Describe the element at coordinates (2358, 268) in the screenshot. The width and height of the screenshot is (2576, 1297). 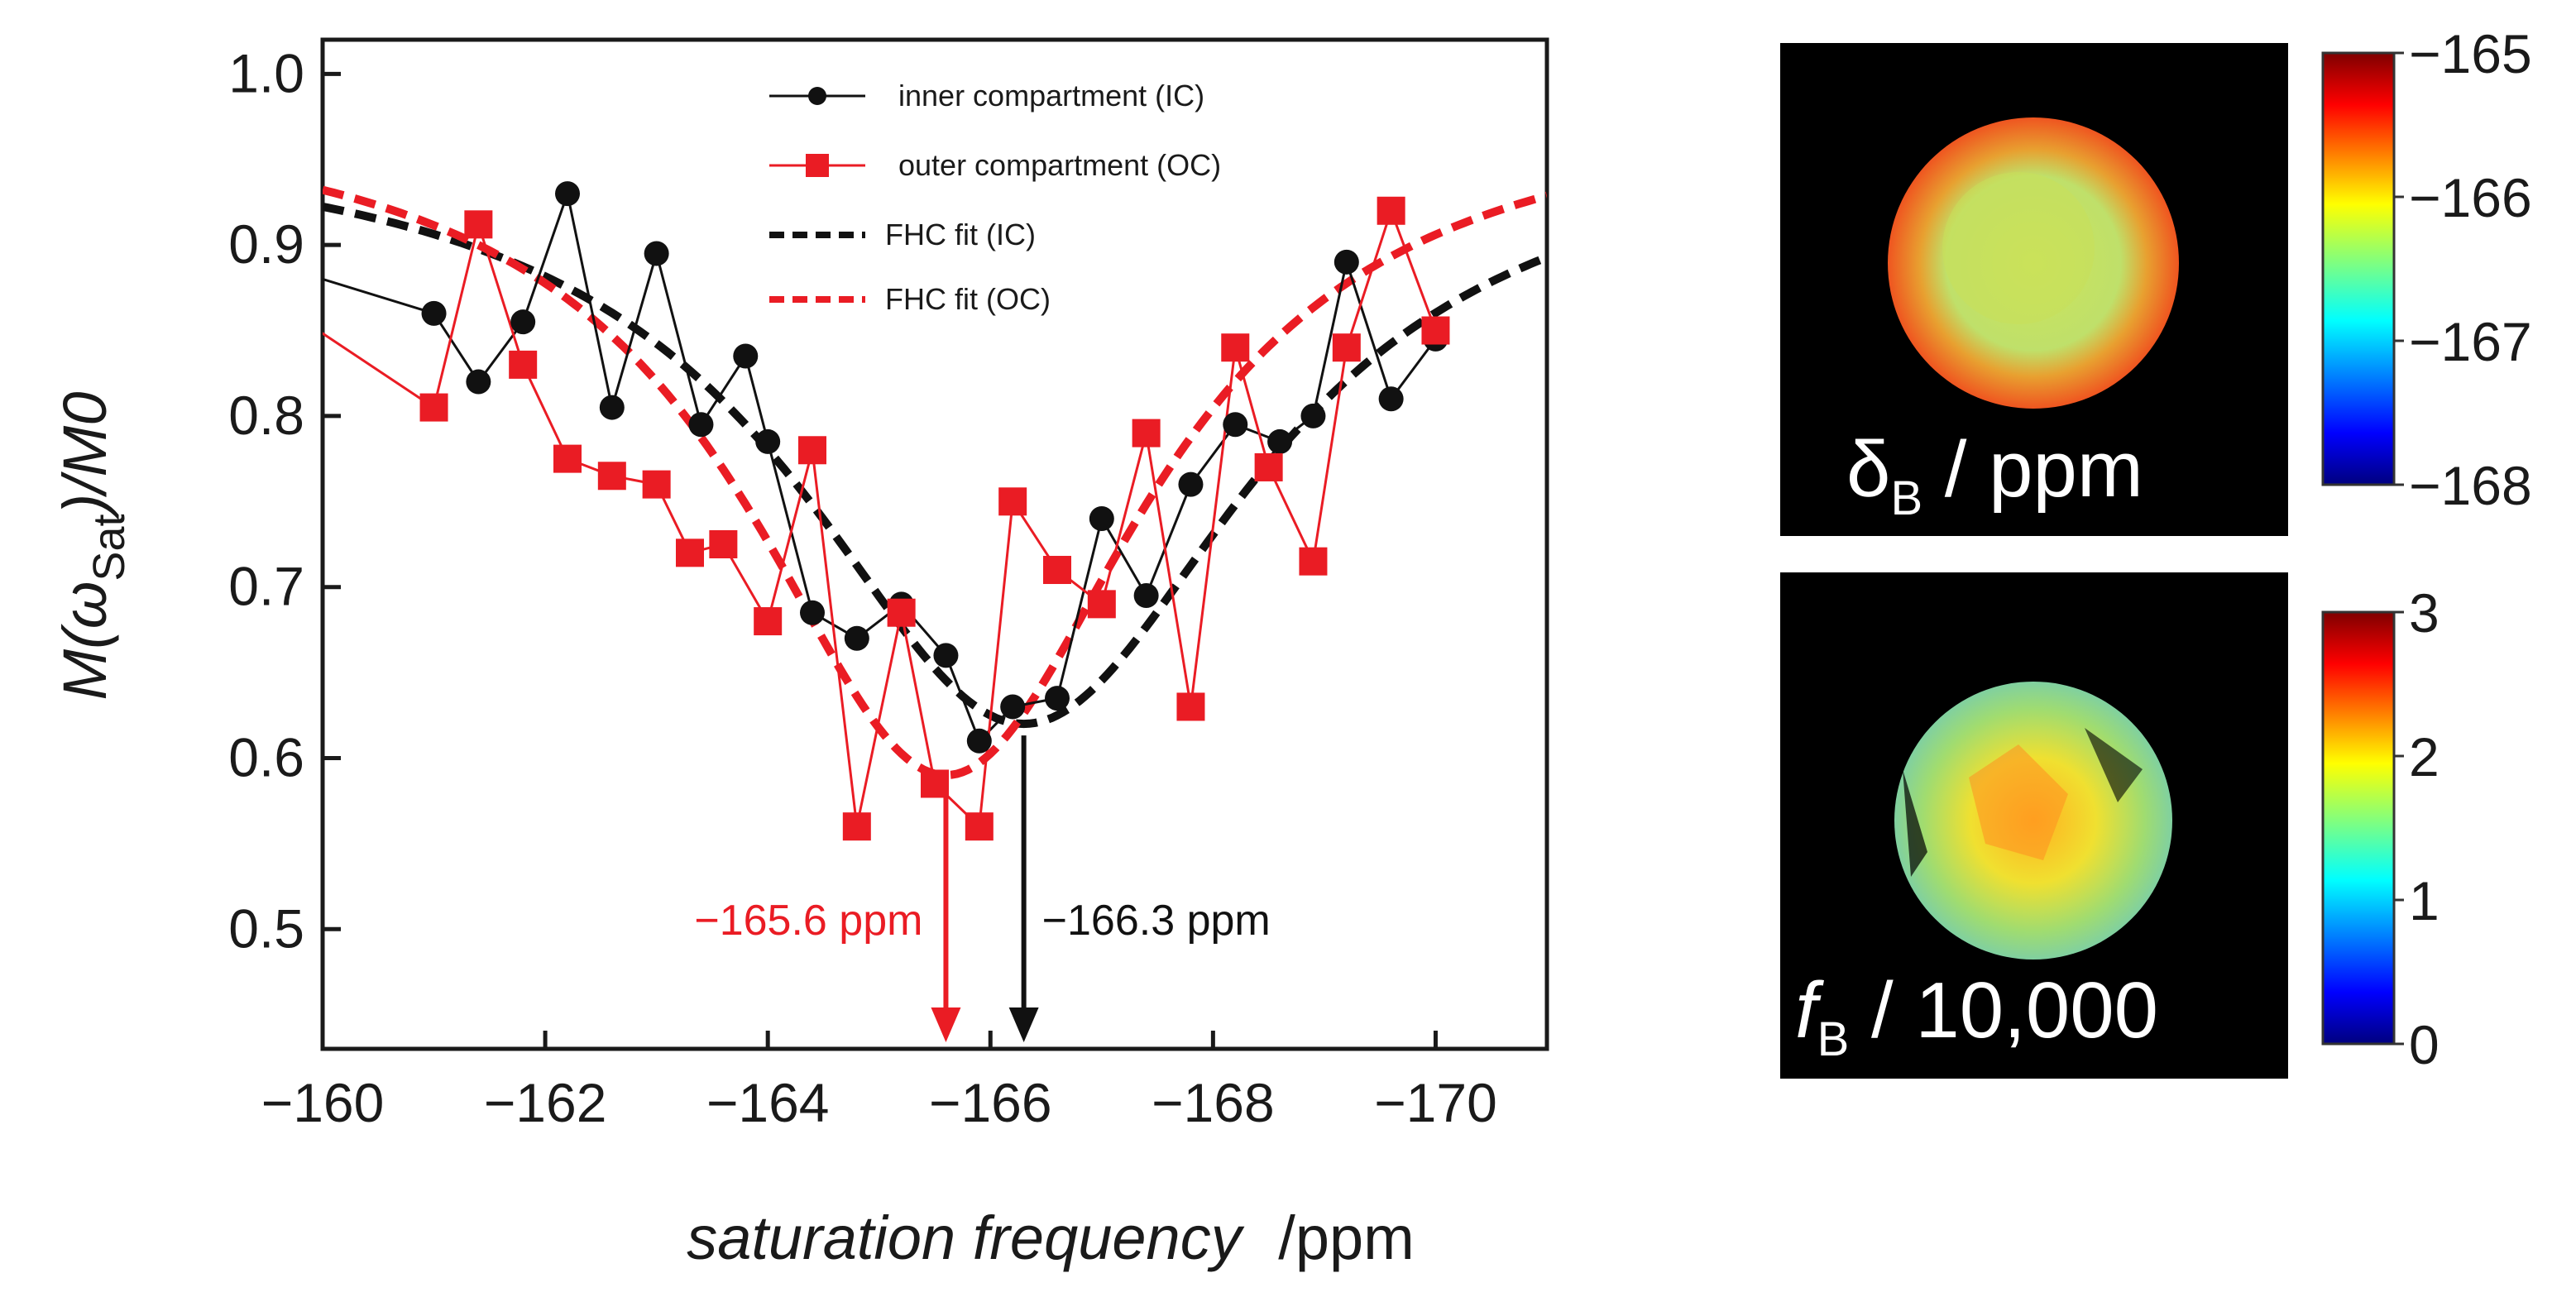
I see `delta-b-colorbar` at that location.